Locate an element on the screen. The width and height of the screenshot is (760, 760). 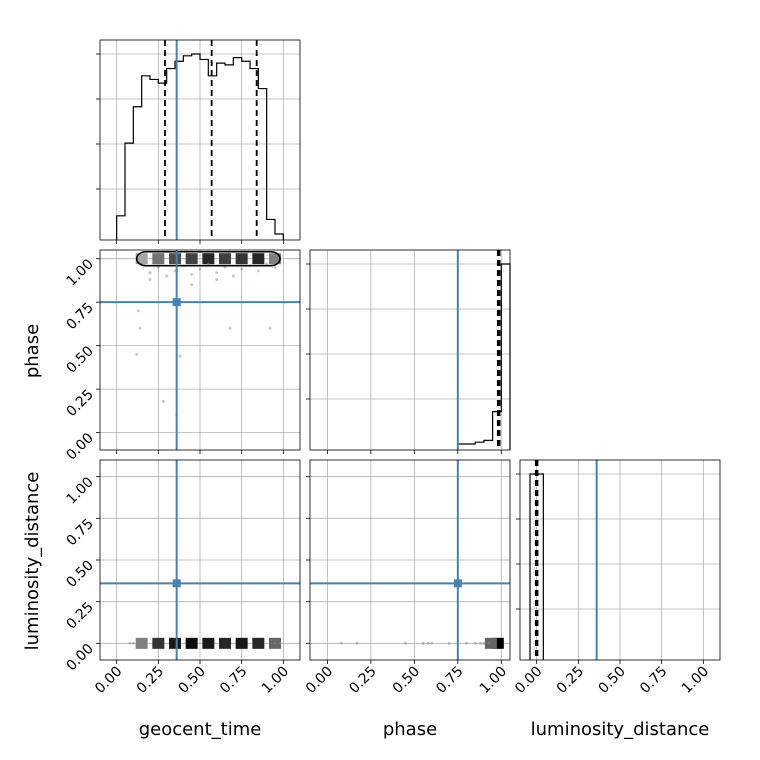
x-tick-label-geocent_time-0: 0.00 is located at coordinates (108, 680).